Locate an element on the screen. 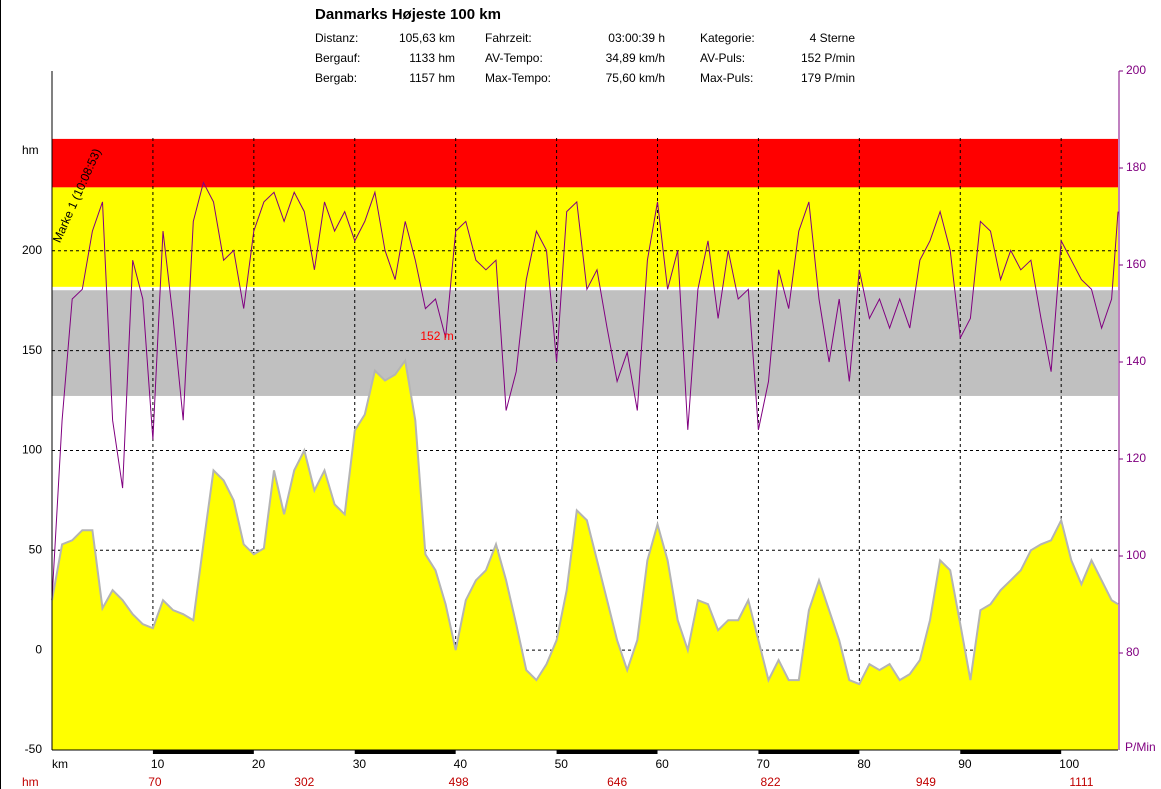  ascent-value: 646 is located at coordinates (617, 782).